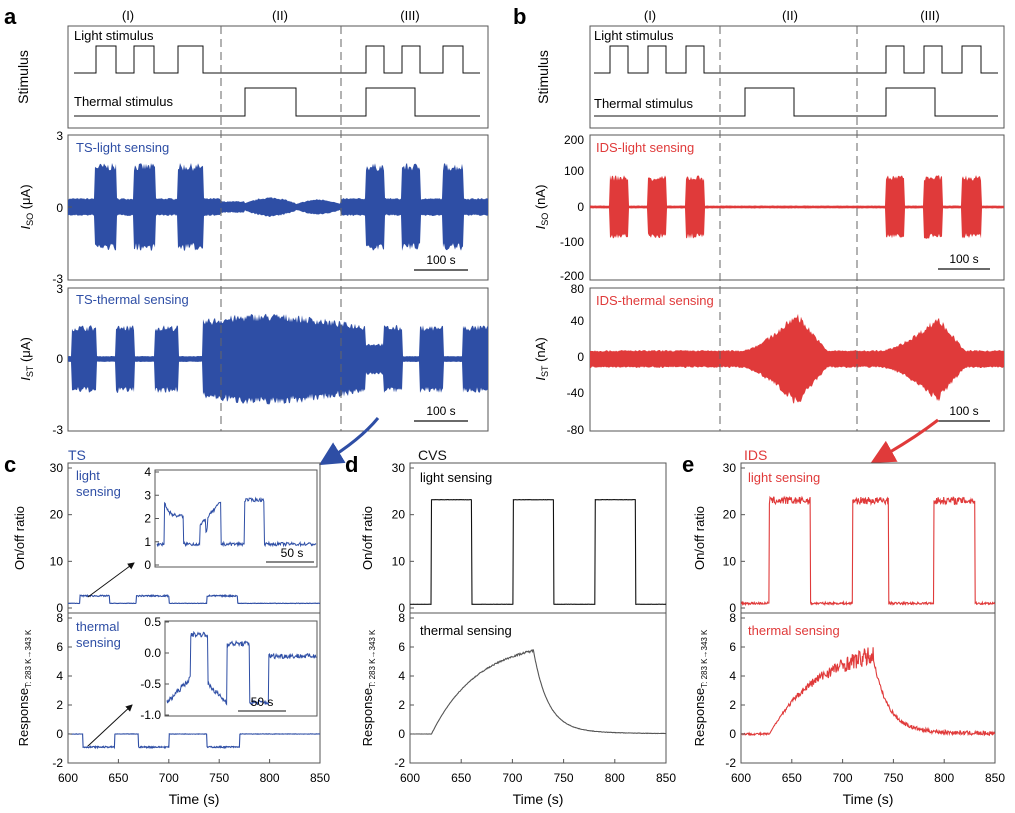 The image size is (1015, 813). I want to click on xtick-c: 600, so click(68, 778).